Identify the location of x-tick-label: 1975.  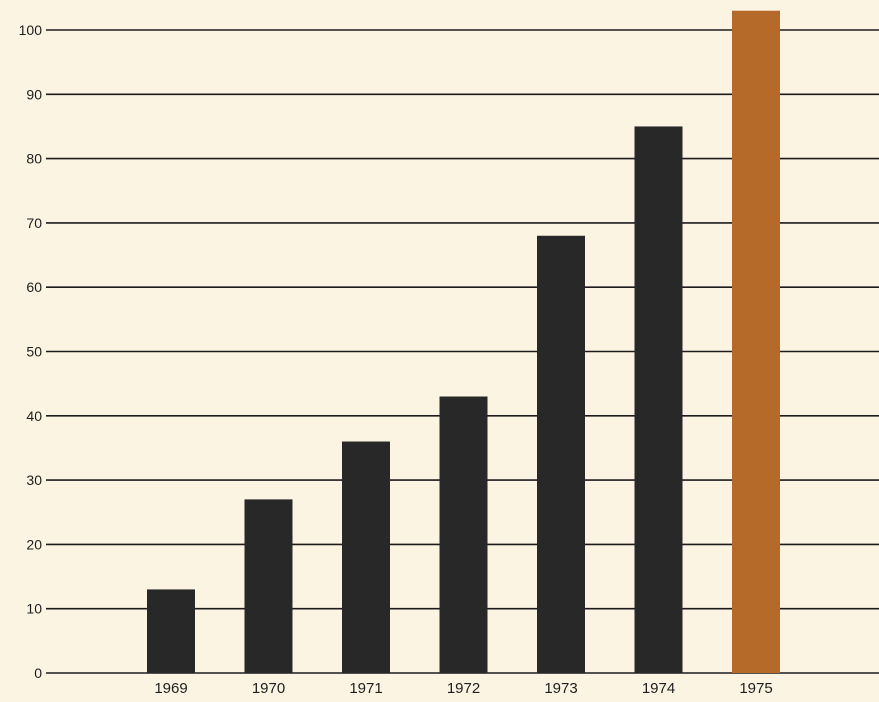
(755, 688).